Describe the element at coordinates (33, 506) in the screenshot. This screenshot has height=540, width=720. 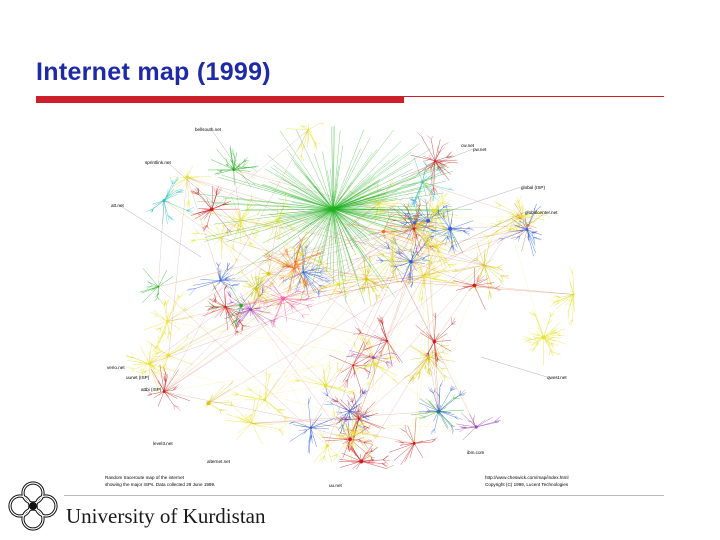
I see `university-emblem-icon` at that location.